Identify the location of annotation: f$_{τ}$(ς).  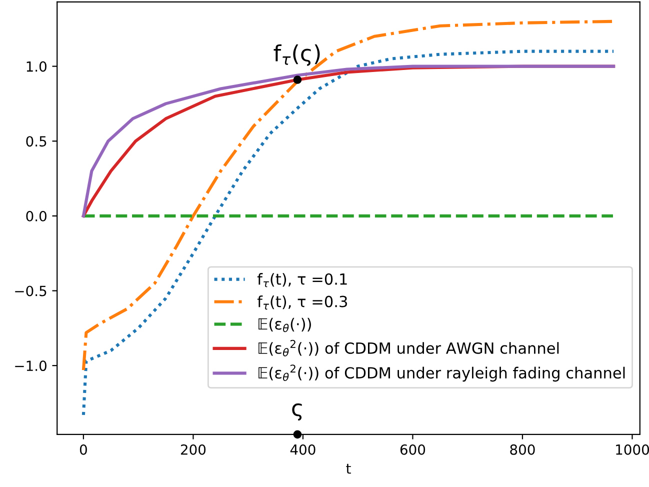
(297, 55).